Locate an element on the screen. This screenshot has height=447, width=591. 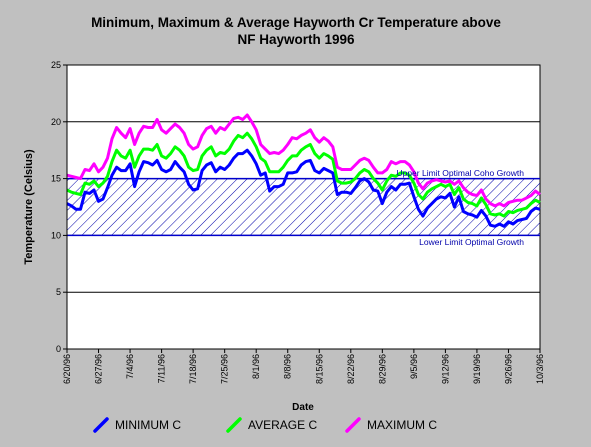
y-tick-label: 5 is located at coordinates (58, 292).